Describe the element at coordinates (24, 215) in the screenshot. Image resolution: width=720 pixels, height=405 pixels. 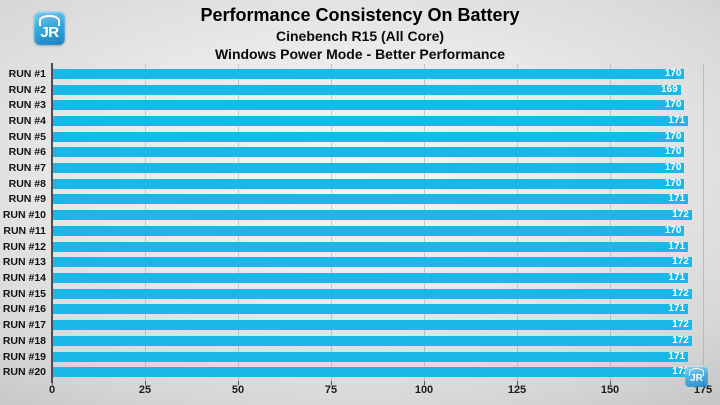
I see `run-label: RUN #10` at that location.